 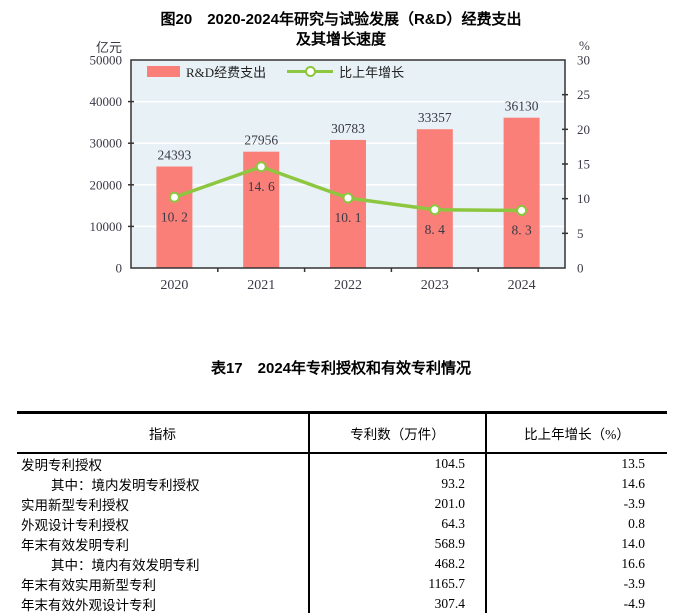 What do you see at coordinates (397, 504) in the screenshot?
I see `row-value: 201.0` at bounding box center [397, 504].